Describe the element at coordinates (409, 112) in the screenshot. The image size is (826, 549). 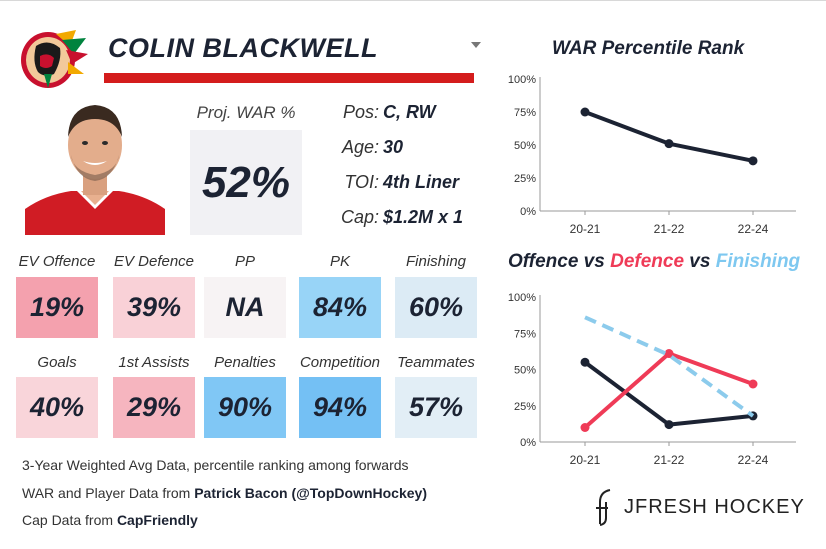
I see `info-value: C, RW` at that location.